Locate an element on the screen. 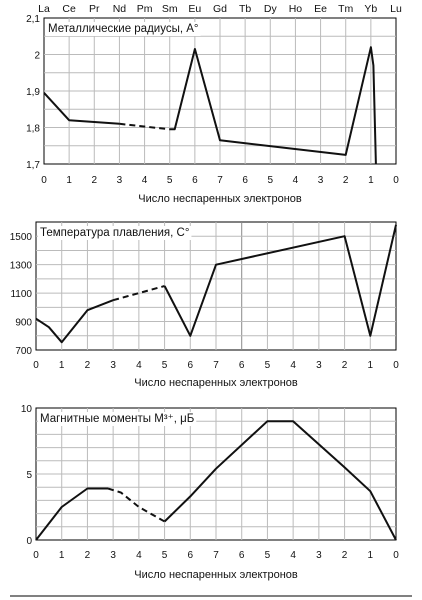  chart-title: Температура плавления, C° is located at coordinates (114, 233).